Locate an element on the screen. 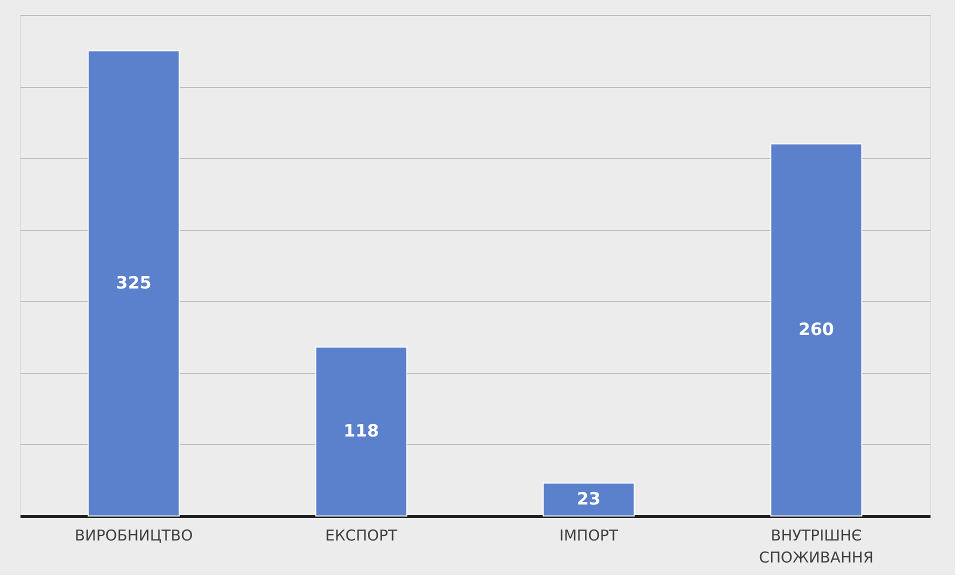  data-label: 325 is located at coordinates (134, 283).